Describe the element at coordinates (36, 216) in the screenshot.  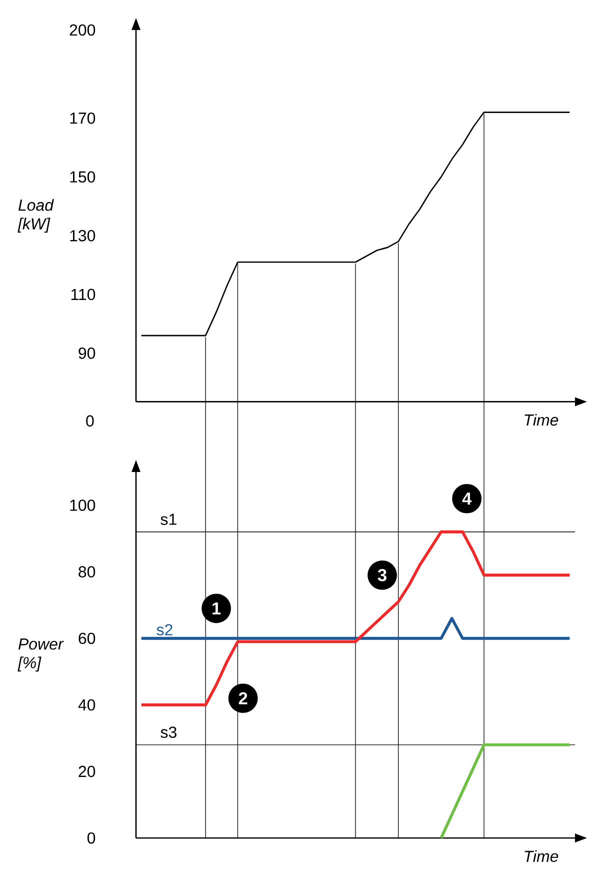
I see `y-axis-title: Load [kW]` at that location.